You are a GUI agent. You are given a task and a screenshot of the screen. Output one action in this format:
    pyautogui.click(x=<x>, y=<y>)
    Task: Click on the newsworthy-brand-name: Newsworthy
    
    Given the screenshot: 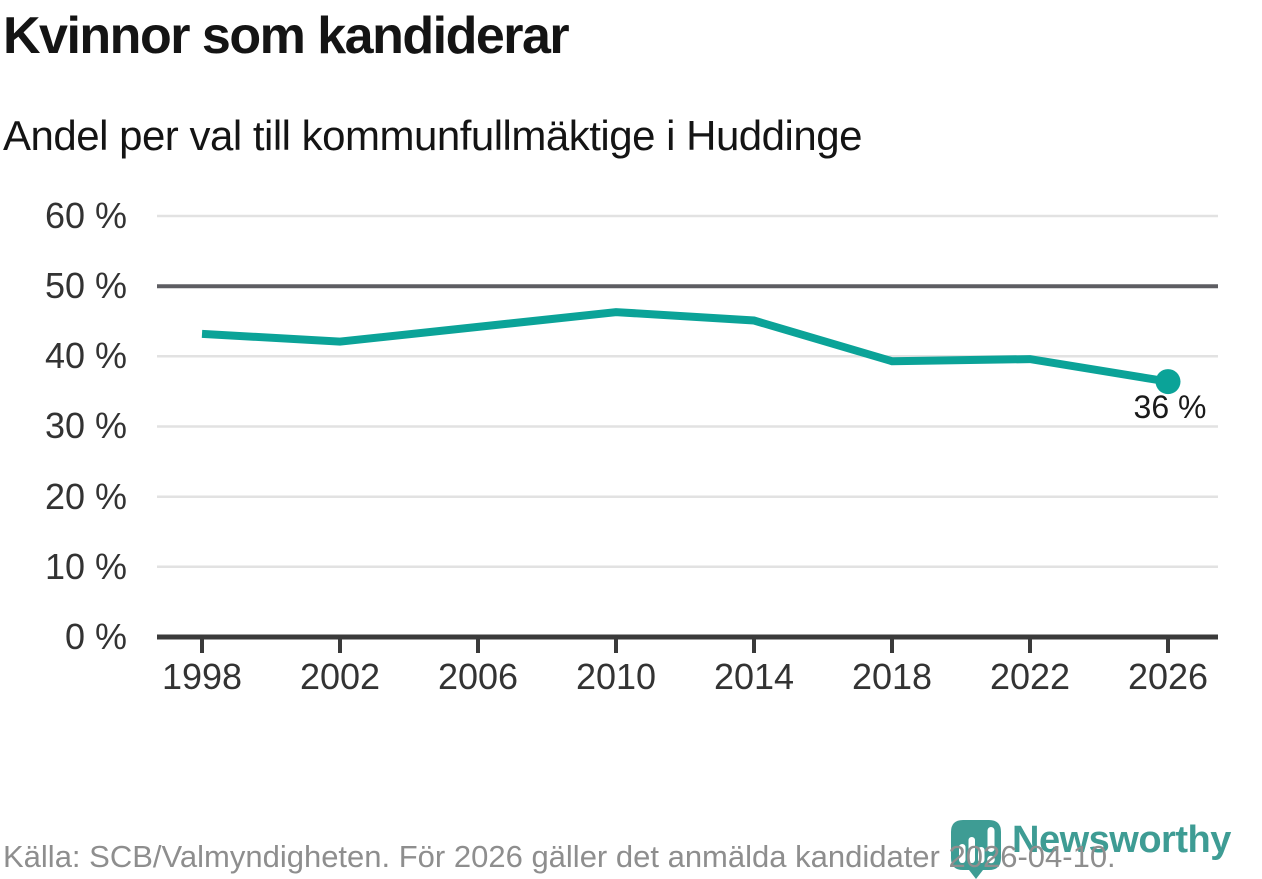 What is the action you would take?
    pyautogui.click(x=1121, y=840)
    